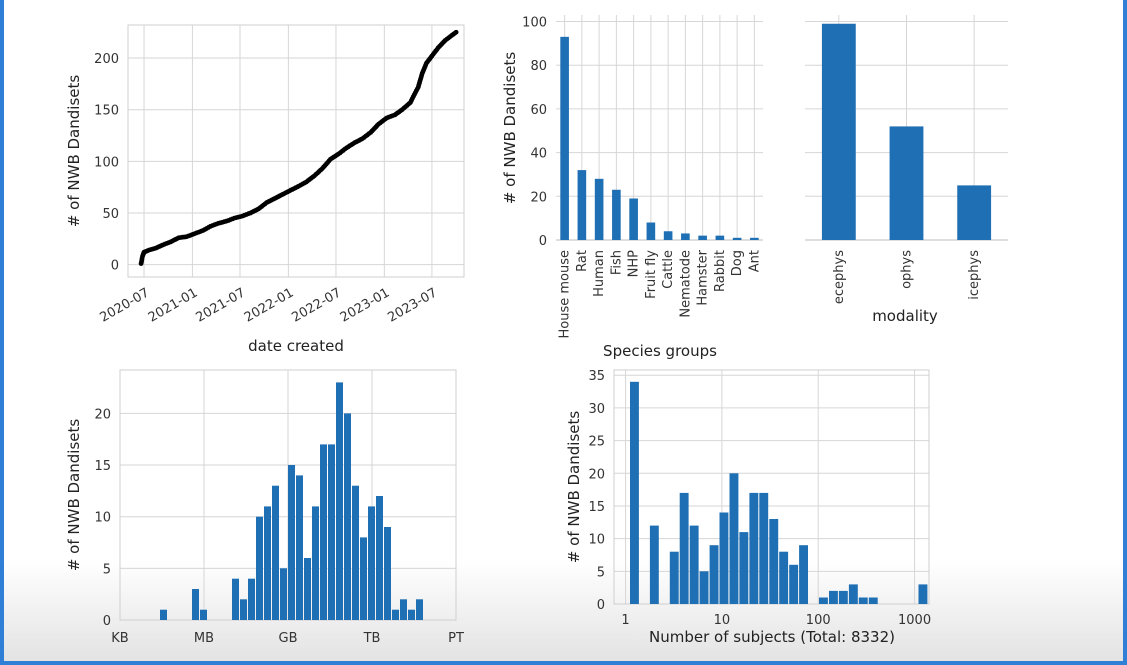 The image size is (1127, 665). What do you see at coordinates (365, 305) in the screenshot?
I see `chart1-x-tick-label: 2023-01` at bounding box center [365, 305].